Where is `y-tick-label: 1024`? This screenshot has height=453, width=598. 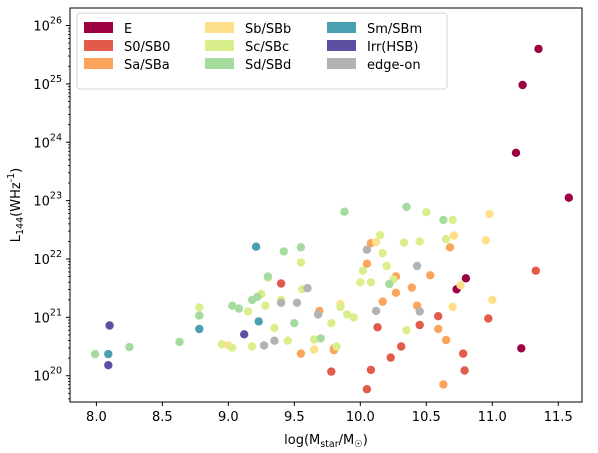
y-tick-label: 1024 is located at coordinates (47, 141).